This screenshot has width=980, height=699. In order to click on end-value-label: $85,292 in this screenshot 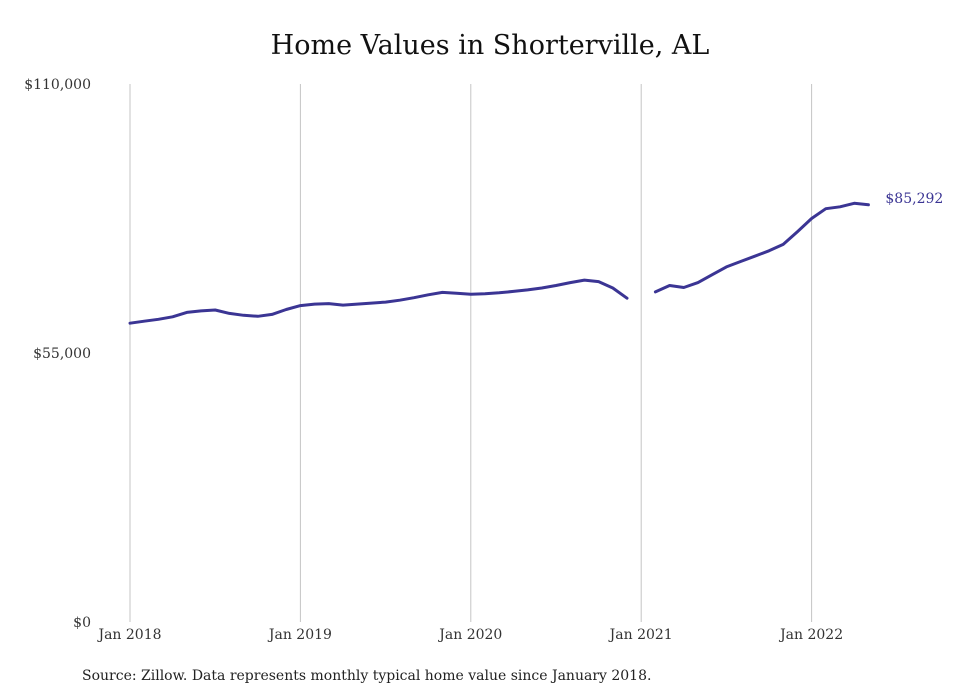, I will do `click(914, 199)`.